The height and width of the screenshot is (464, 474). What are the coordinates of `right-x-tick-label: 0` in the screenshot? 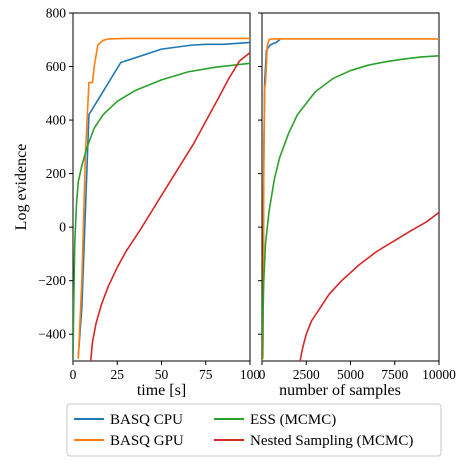 It's located at (262, 374).